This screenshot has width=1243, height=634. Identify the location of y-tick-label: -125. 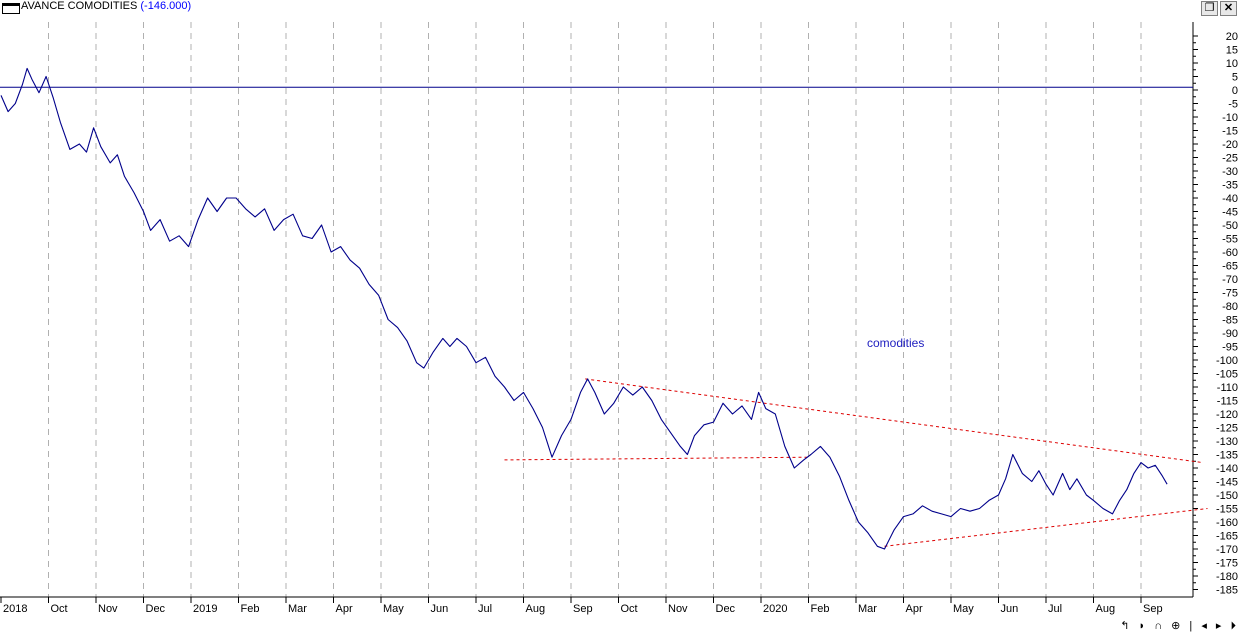
(1227, 429).